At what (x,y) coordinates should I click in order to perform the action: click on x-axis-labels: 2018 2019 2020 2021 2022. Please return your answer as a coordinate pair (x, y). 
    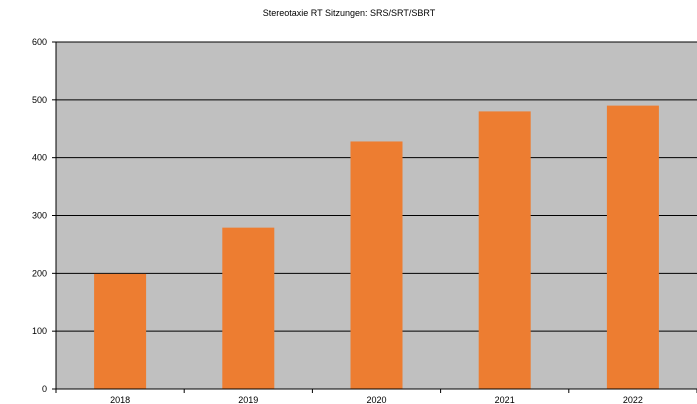
    Looking at the image, I should click on (376, 399).